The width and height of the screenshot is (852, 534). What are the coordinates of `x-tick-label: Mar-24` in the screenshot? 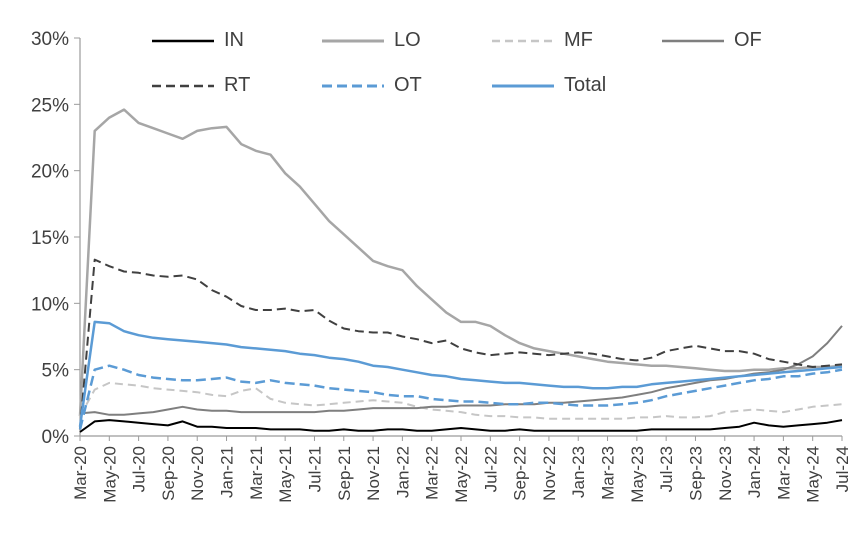 It's located at (783, 473).